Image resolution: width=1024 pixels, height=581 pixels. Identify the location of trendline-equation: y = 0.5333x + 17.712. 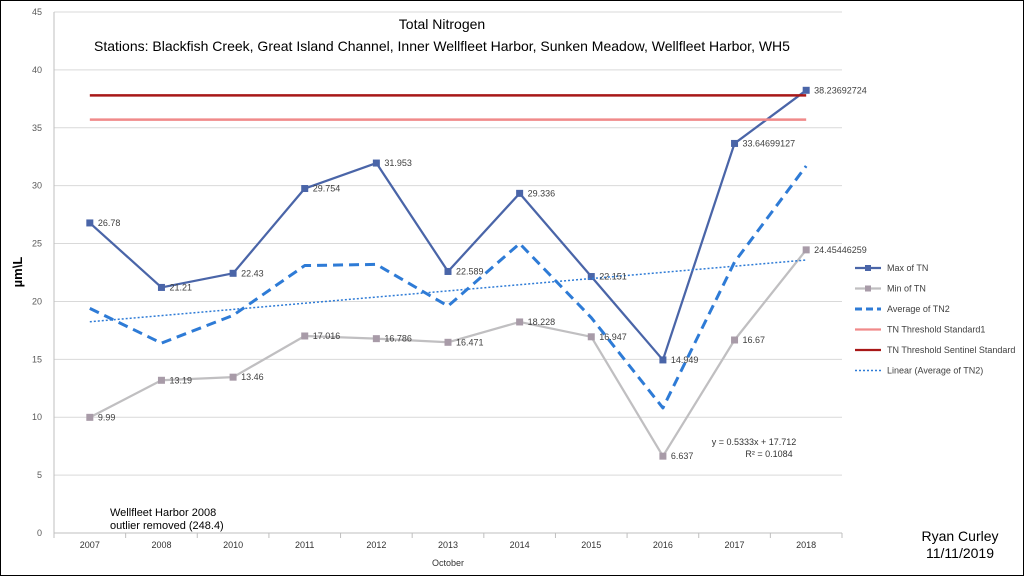
(754, 442).